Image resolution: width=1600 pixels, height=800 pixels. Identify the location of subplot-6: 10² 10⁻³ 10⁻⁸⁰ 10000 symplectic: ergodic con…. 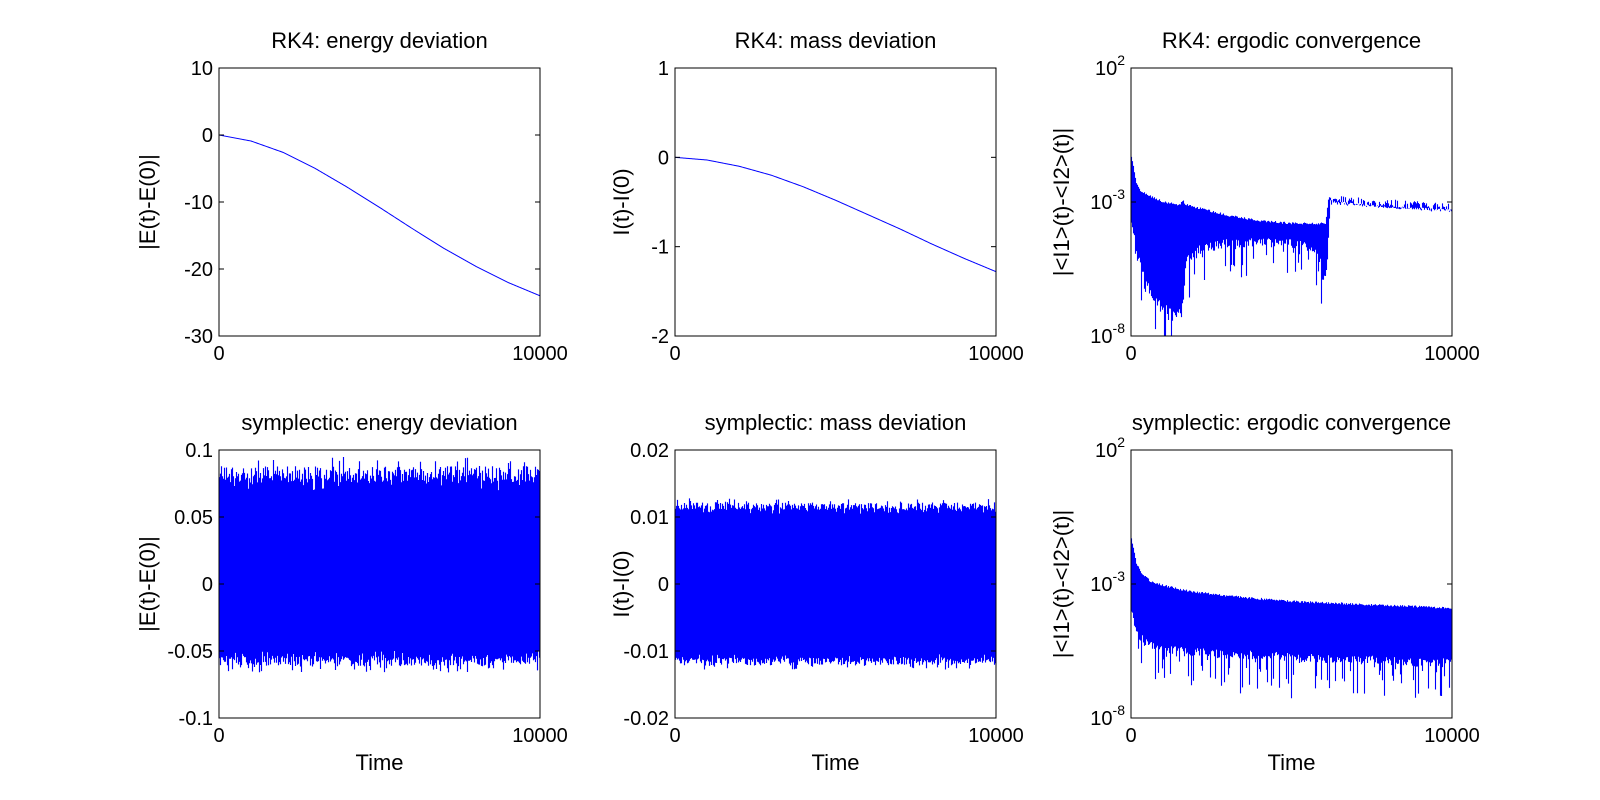
(1264, 592).